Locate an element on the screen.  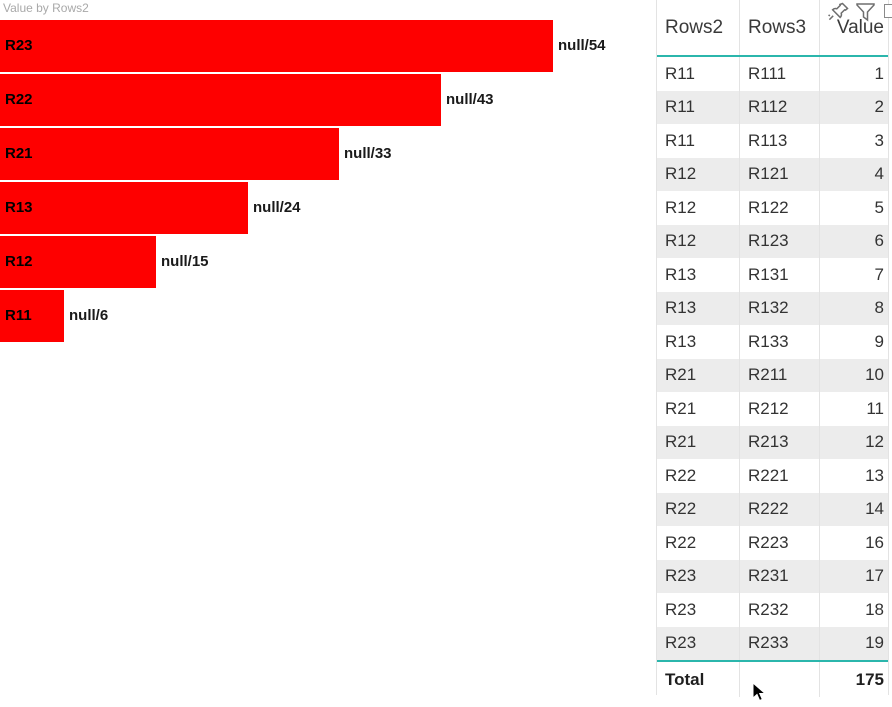
bar-value-label: null/43 is located at coordinates (470, 99).